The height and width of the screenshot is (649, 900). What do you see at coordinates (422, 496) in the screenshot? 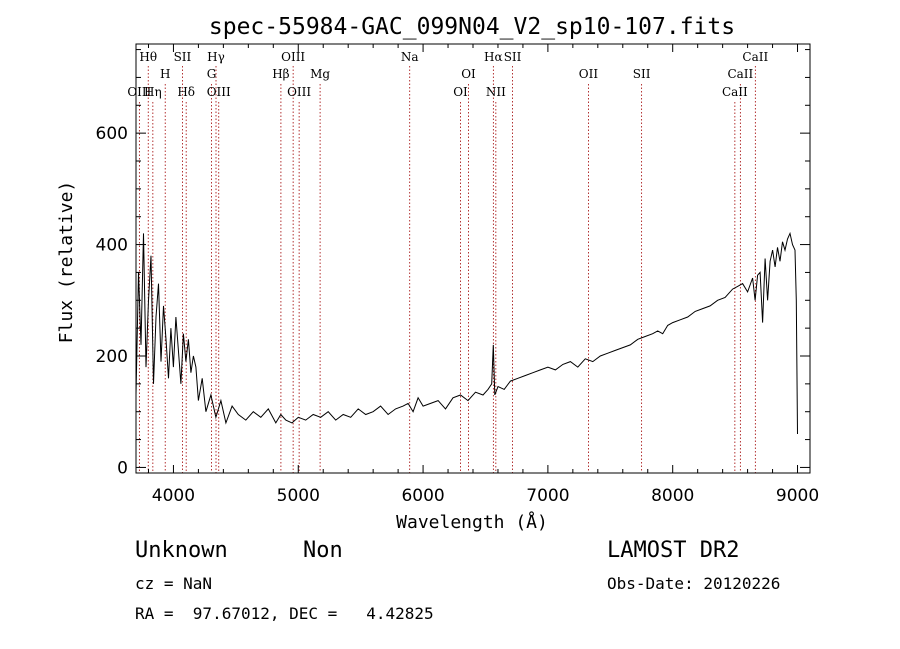
I see `x-tick-label: 6000` at bounding box center [422, 496].